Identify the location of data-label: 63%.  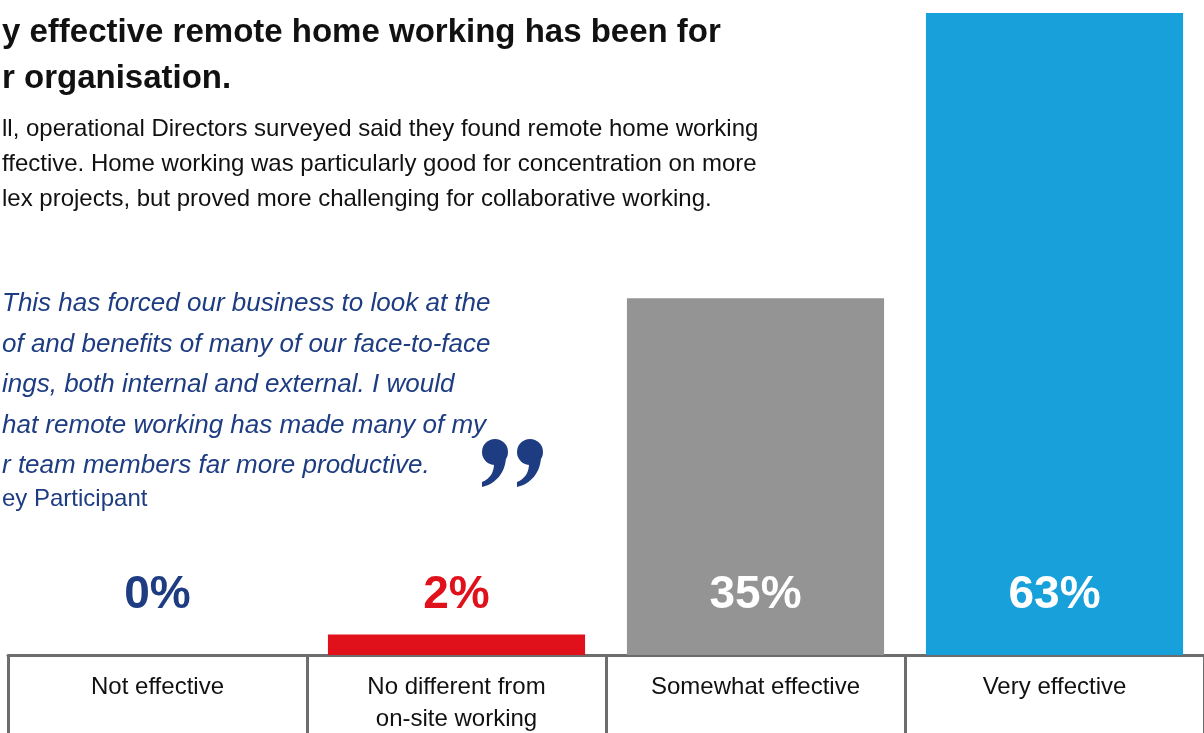
(1054, 592).